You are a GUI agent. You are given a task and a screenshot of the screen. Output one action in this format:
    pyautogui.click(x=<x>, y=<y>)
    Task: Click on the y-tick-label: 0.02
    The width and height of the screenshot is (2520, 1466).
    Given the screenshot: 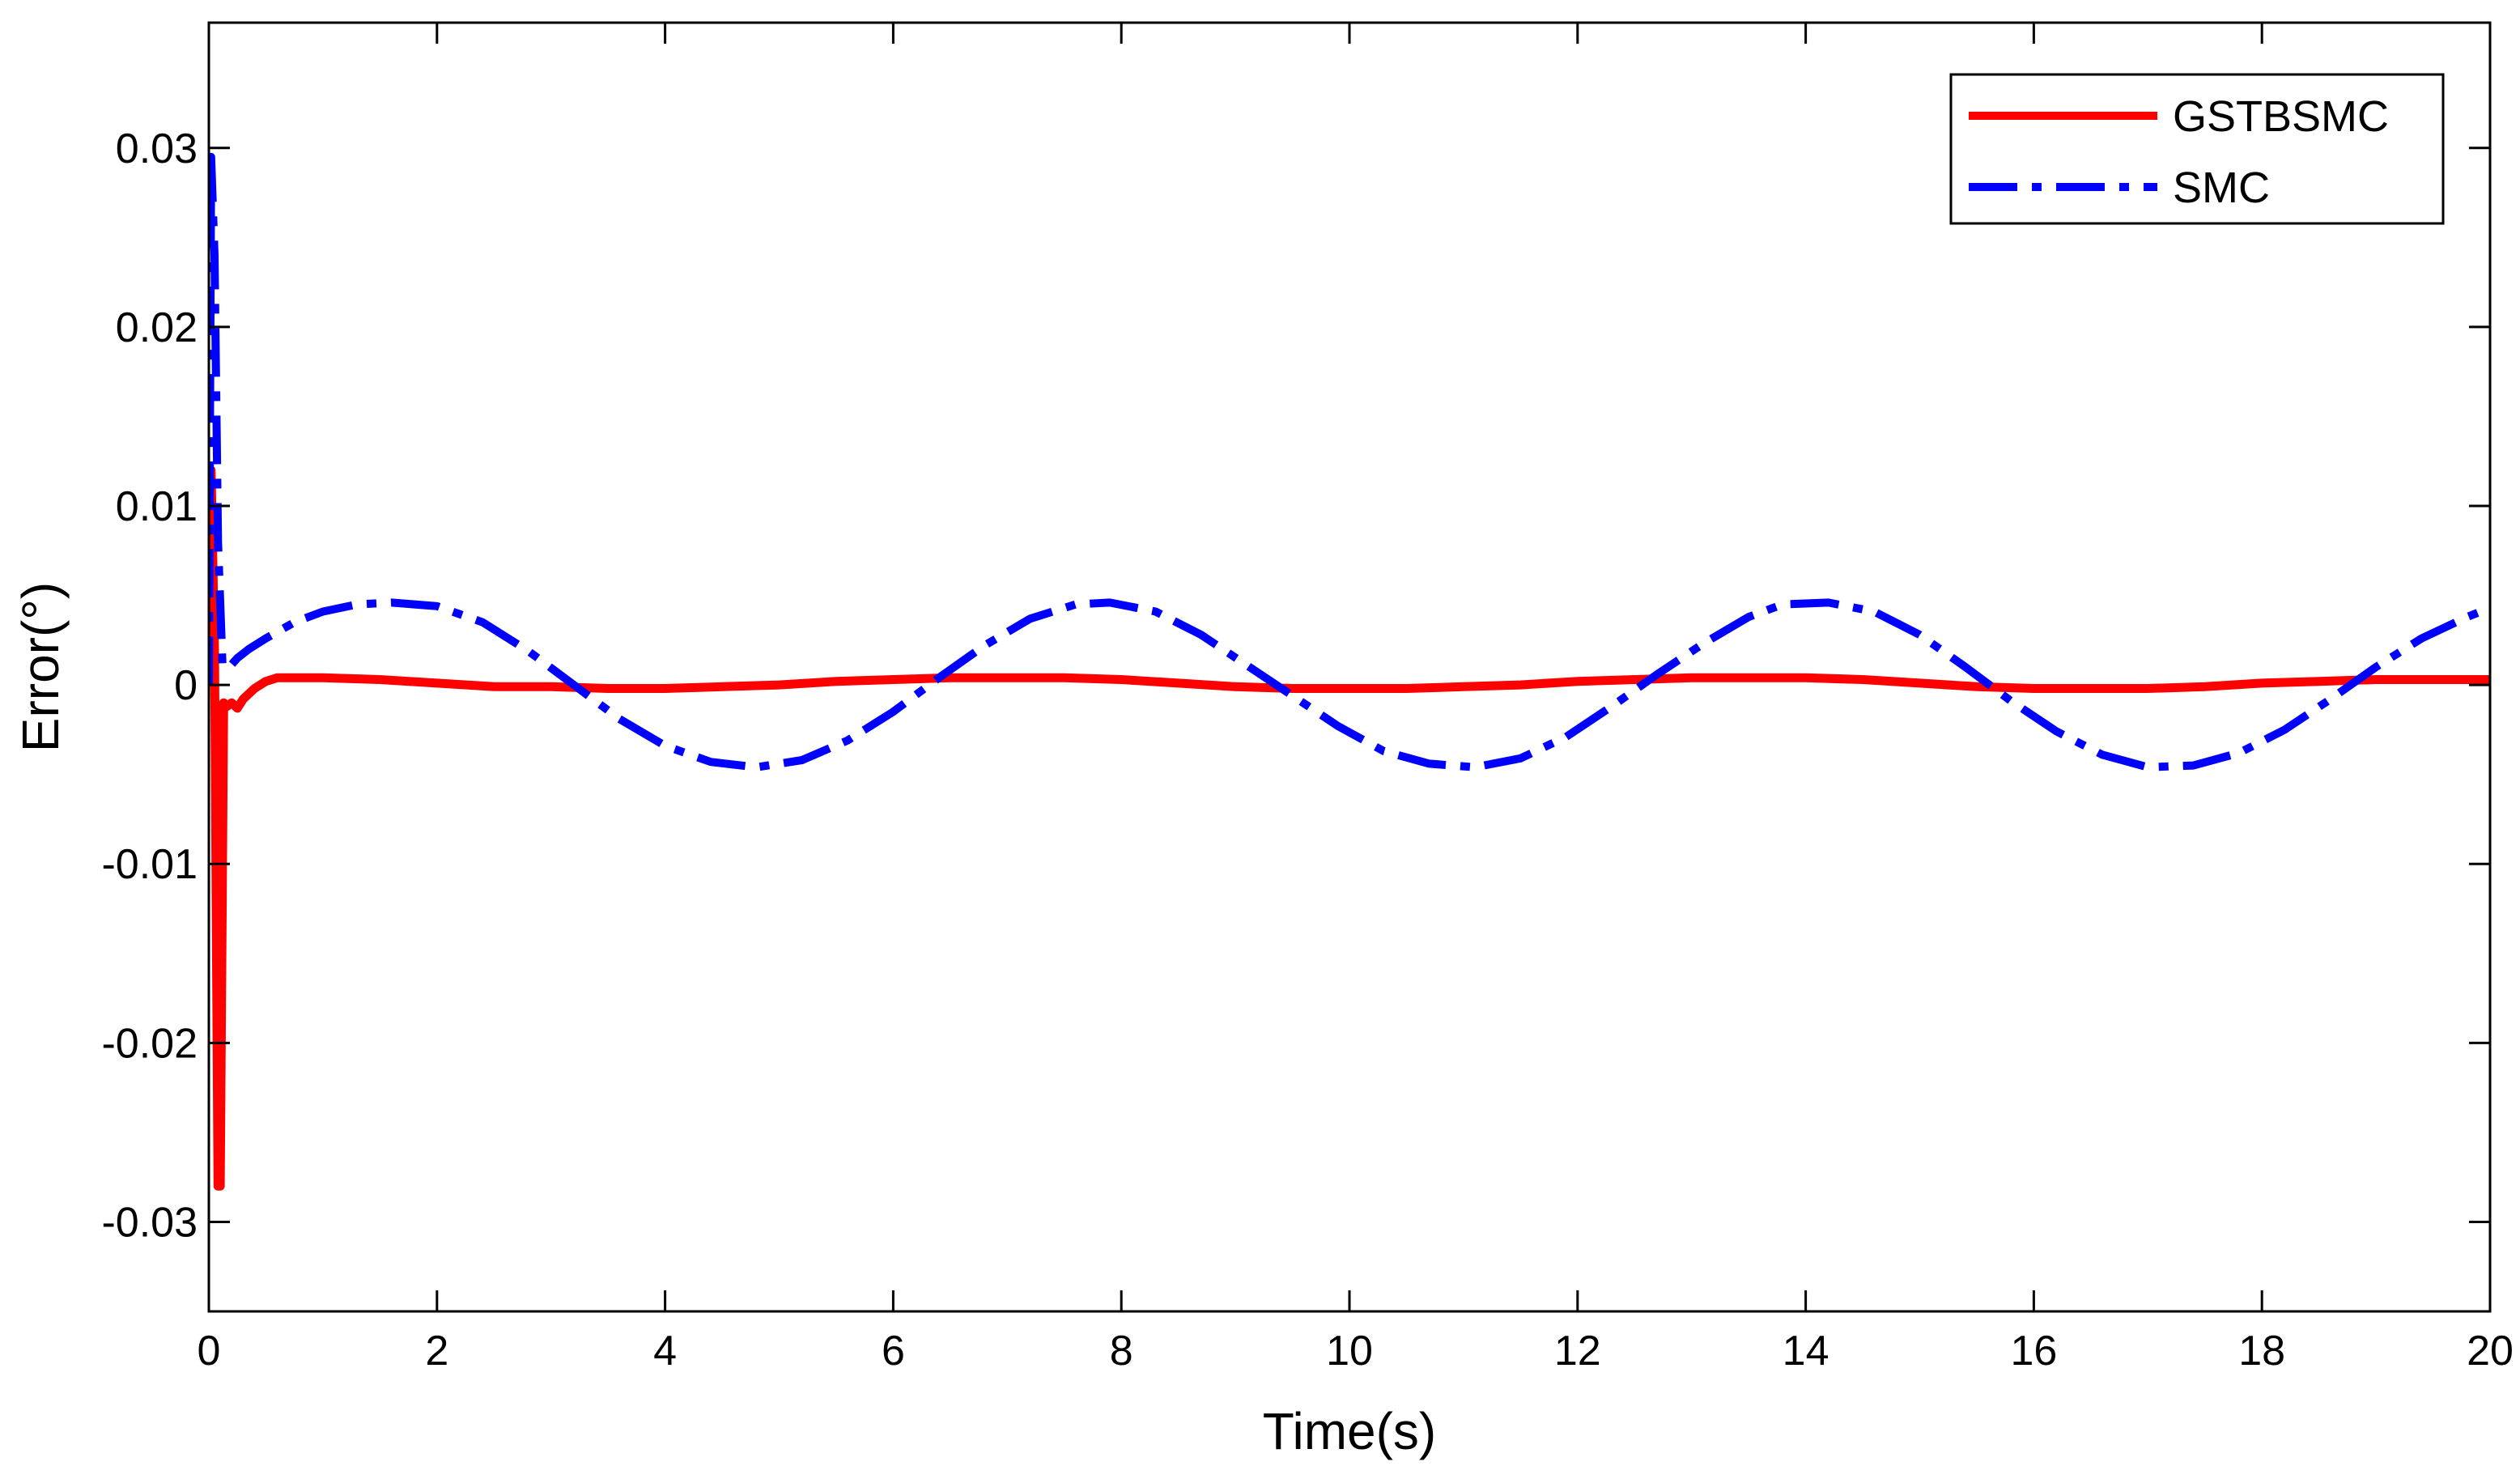 What is the action you would take?
    pyautogui.click(x=157, y=327)
    